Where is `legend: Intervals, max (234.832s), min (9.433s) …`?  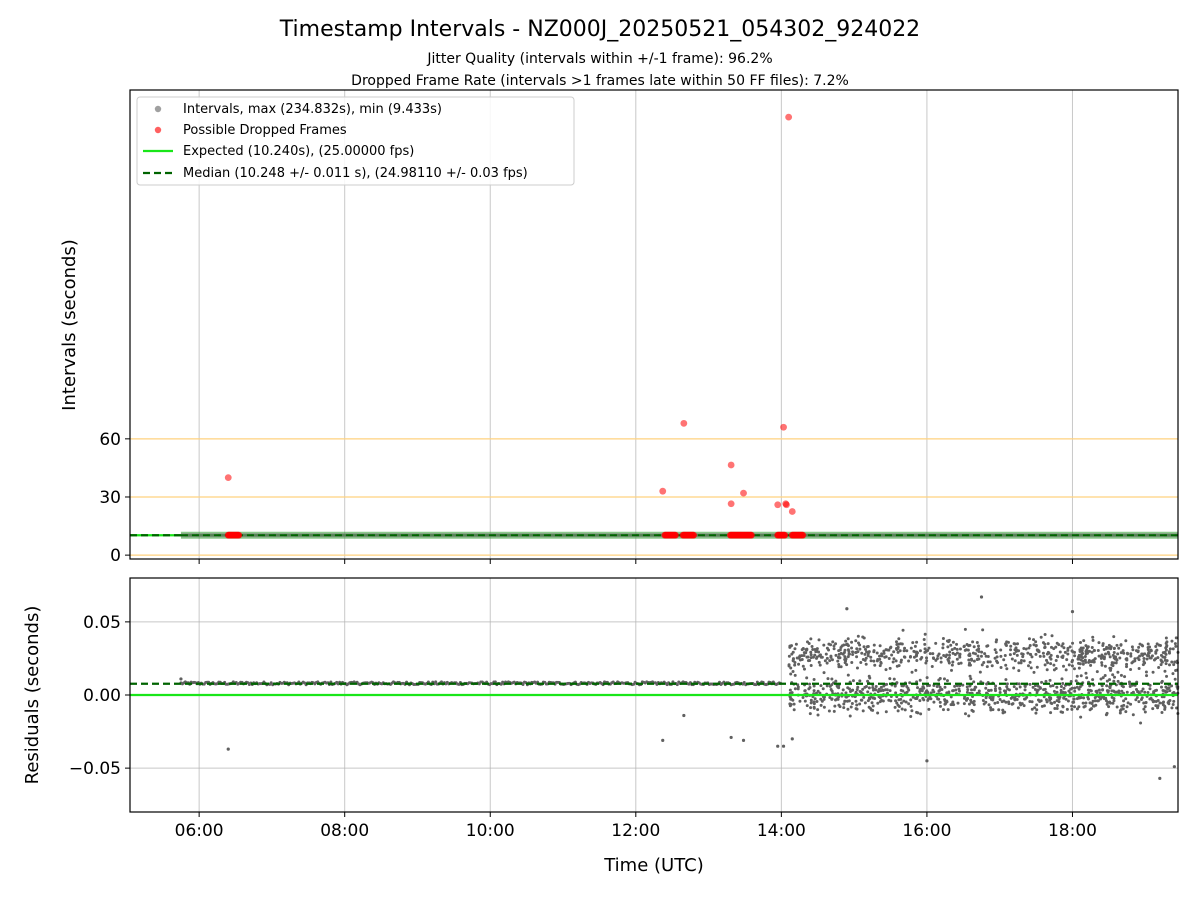 legend: Intervals, max (234.832s), min (9.433s) … is located at coordinates (355, 141).